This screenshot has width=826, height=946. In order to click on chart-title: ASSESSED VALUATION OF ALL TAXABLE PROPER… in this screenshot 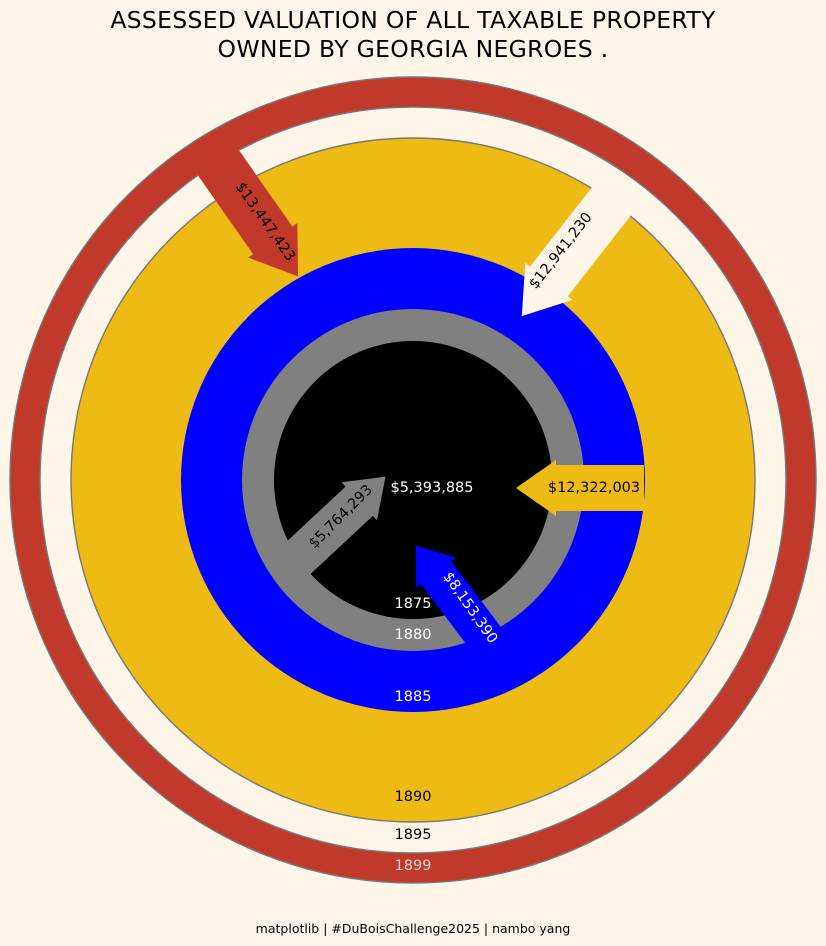, I will do `click(413, 35)`.